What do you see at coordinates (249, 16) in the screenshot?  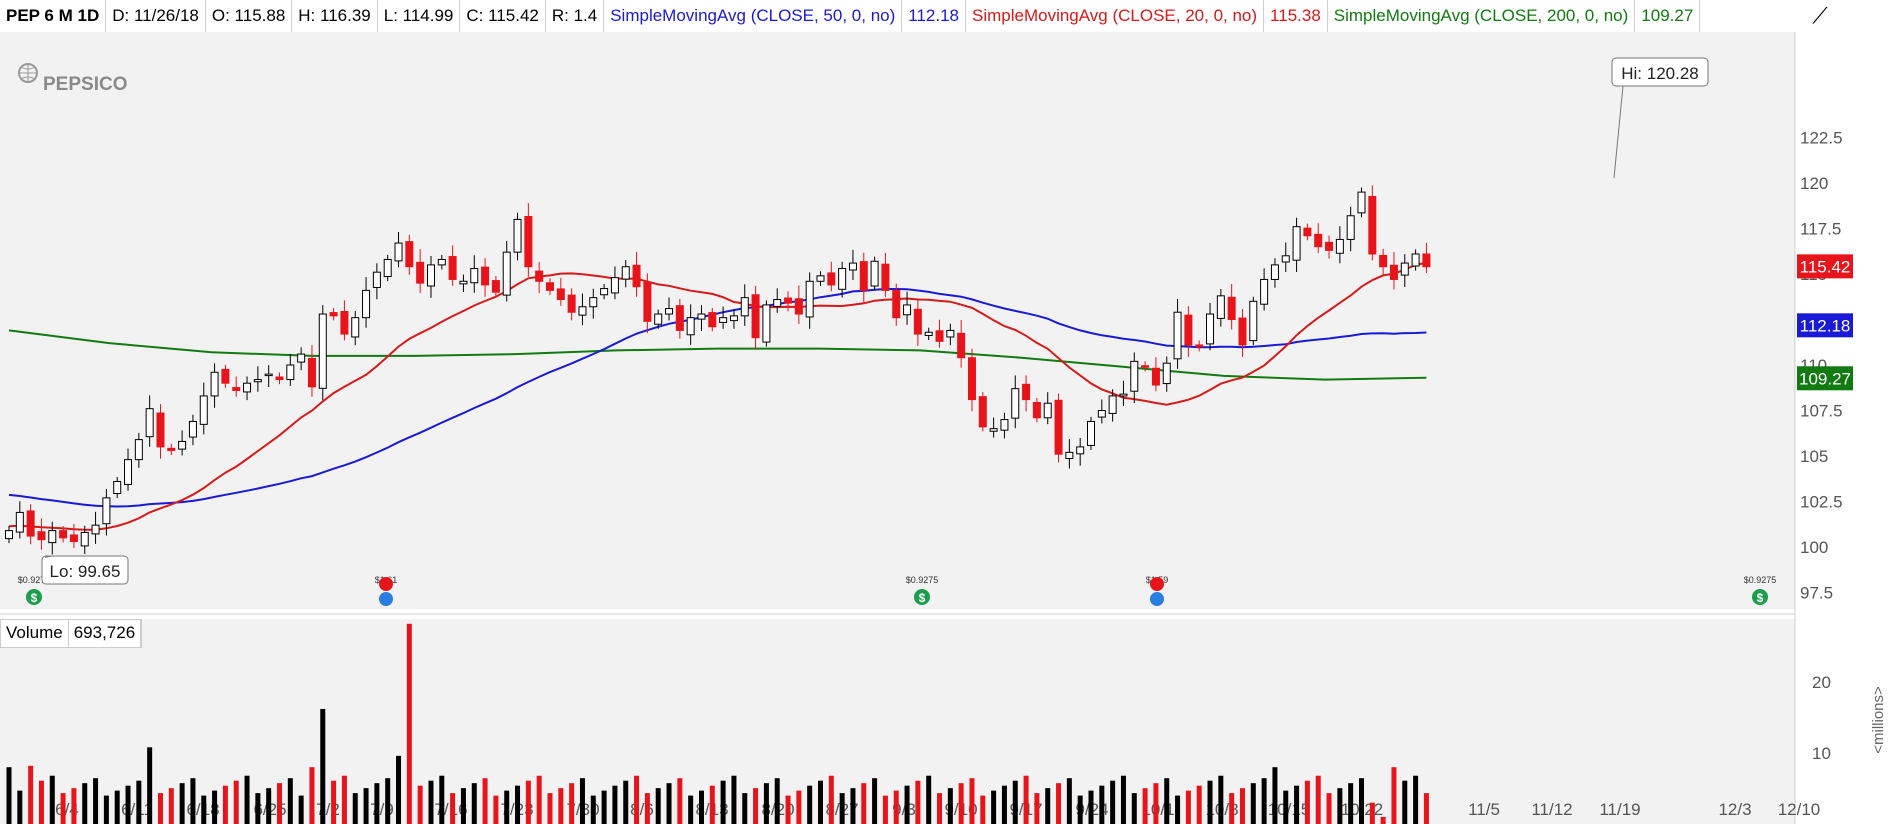 I see `open-readout: O: 115.88` at bounding box center [249, 16].